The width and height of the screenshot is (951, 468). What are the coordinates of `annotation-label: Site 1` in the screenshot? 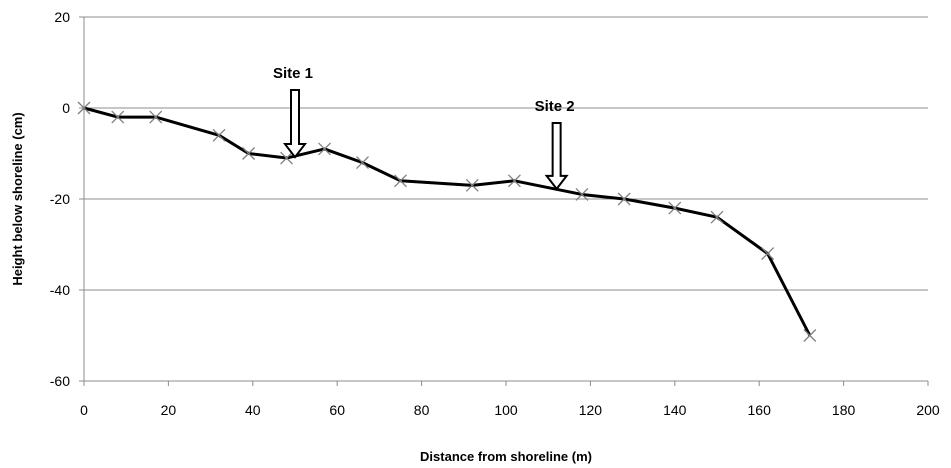 It's located at (293, 73).